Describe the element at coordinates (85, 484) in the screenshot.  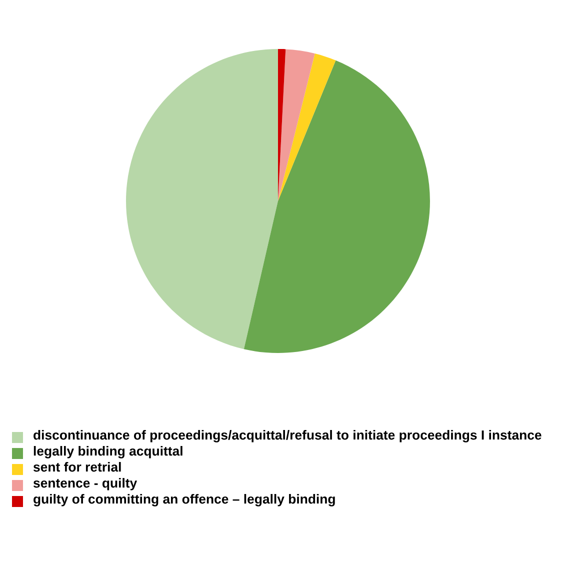
I see `legend-label: sentence - quilty` at that location.